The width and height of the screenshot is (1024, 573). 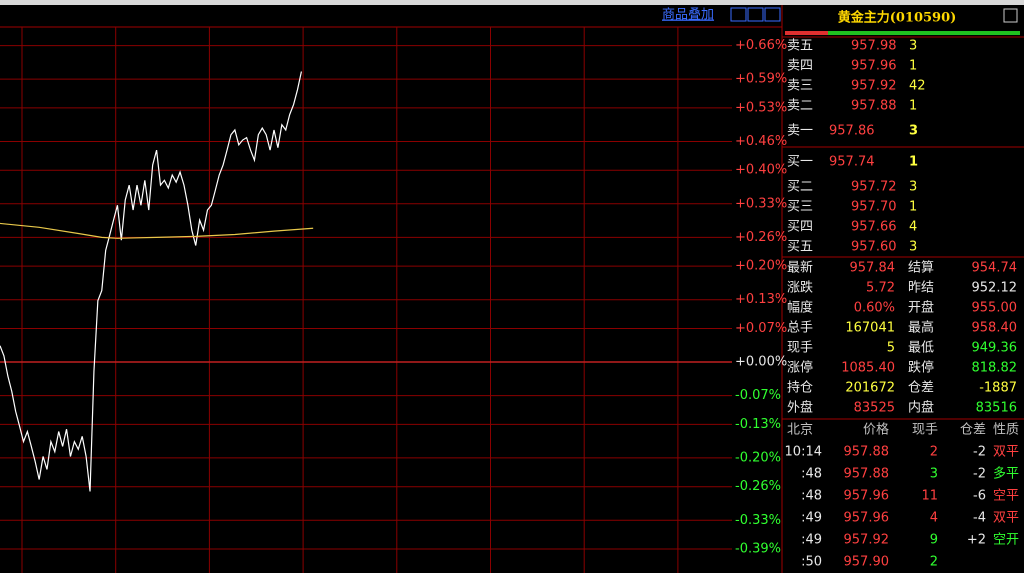 I want to click on tick-volume: 11, so click(x=929, y=496).